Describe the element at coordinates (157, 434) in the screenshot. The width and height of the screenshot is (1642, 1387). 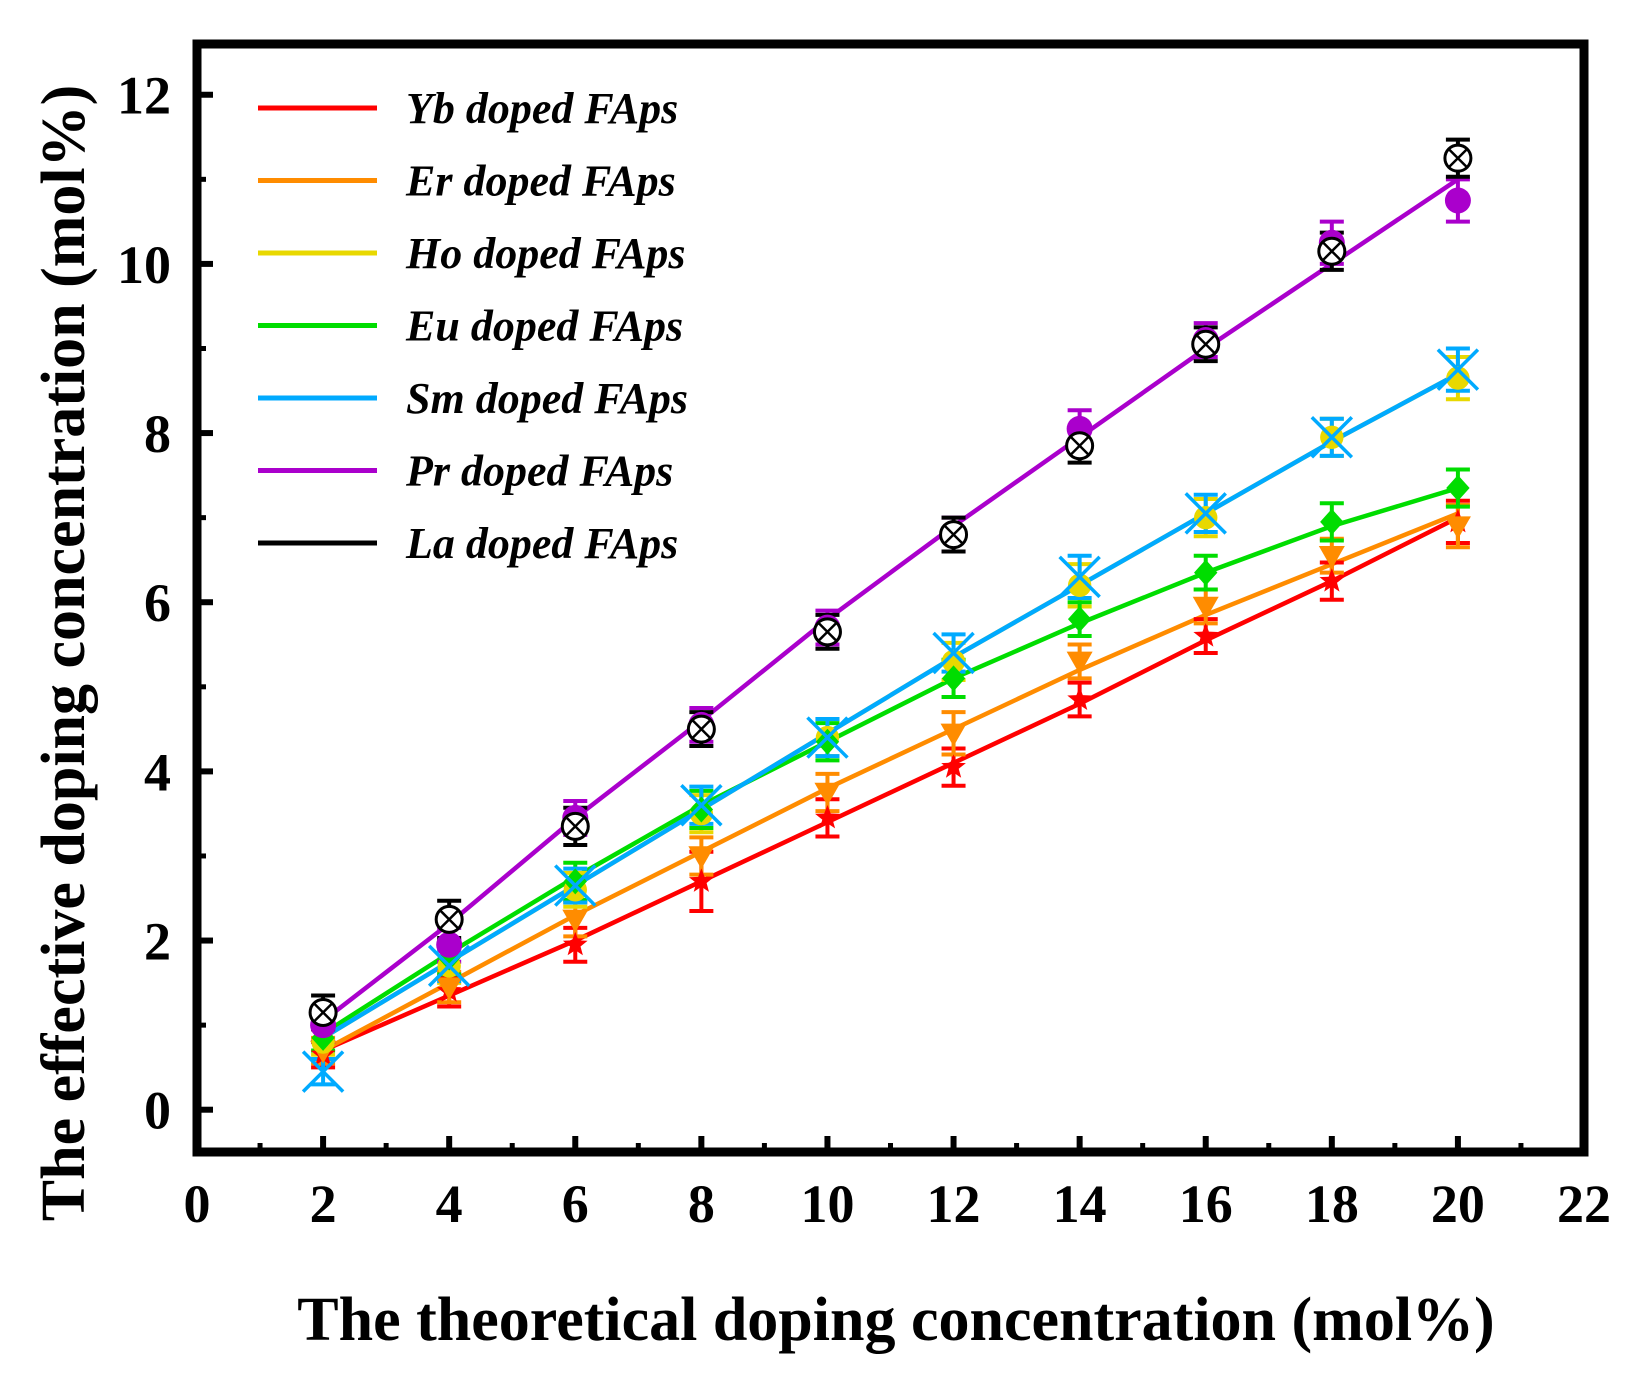
I see `y-tick-label: 8` at that location.